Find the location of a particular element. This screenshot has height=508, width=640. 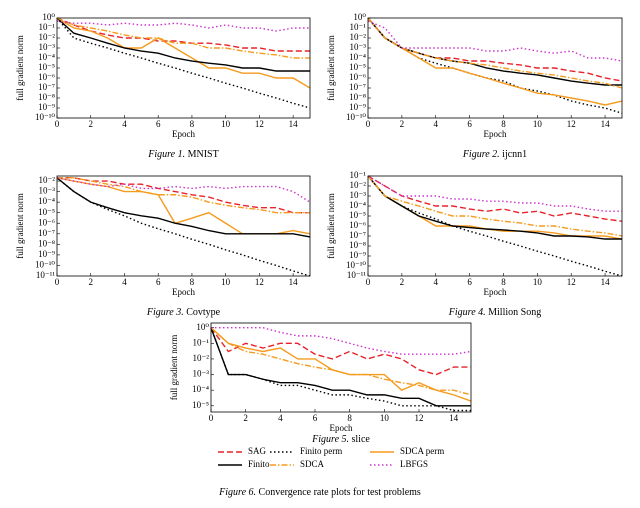

caption-title: Million Song is located at coordinates (514, 312).